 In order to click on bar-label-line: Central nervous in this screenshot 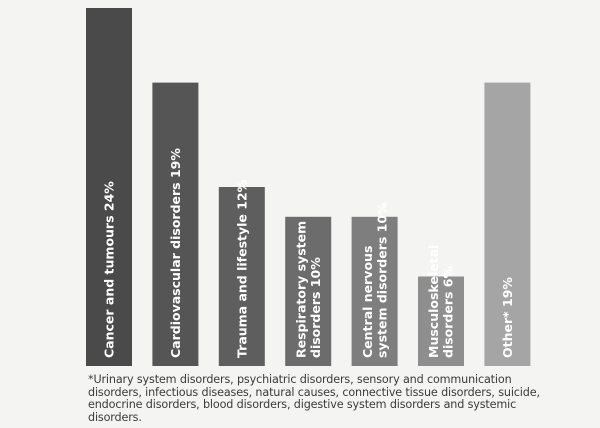, I will do `click(367, 302)`.